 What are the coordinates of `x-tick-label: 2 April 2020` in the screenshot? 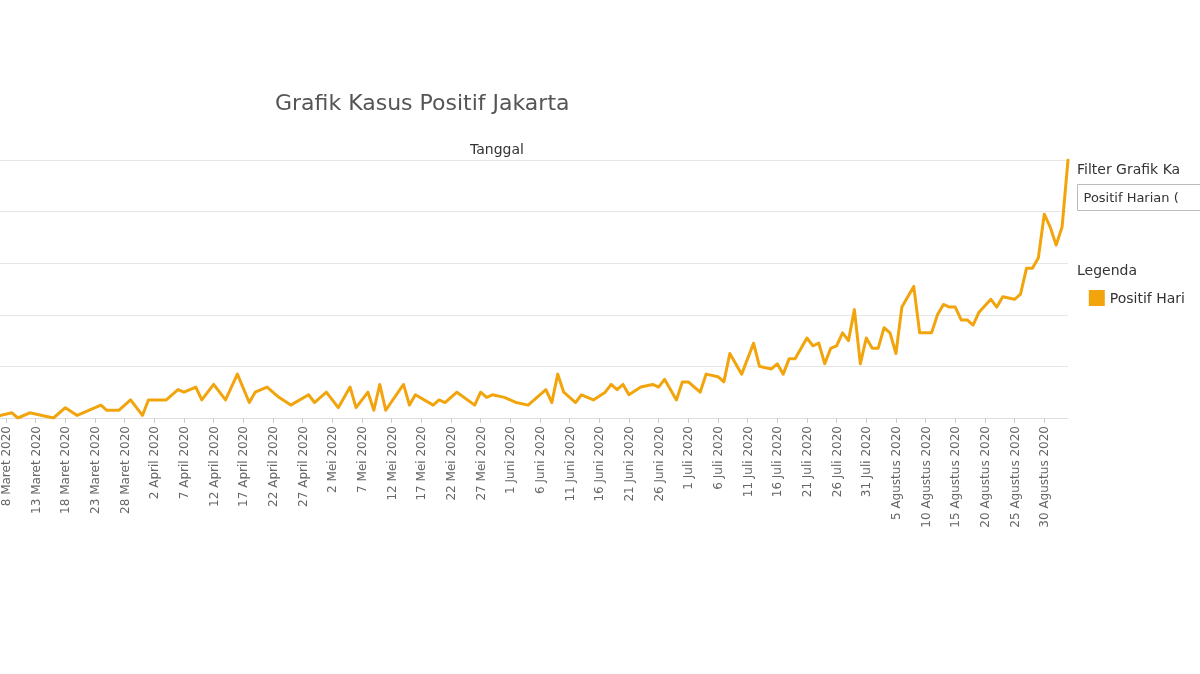 It's located at (154, 463).